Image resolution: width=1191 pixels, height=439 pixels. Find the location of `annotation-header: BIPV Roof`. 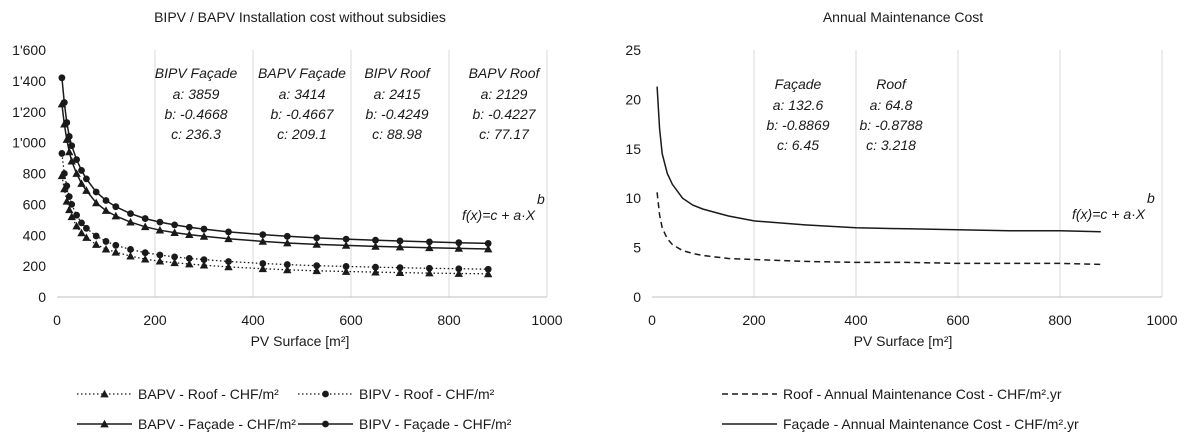

annotation-header: BIPV Roof is located at coordinates (397, 73).